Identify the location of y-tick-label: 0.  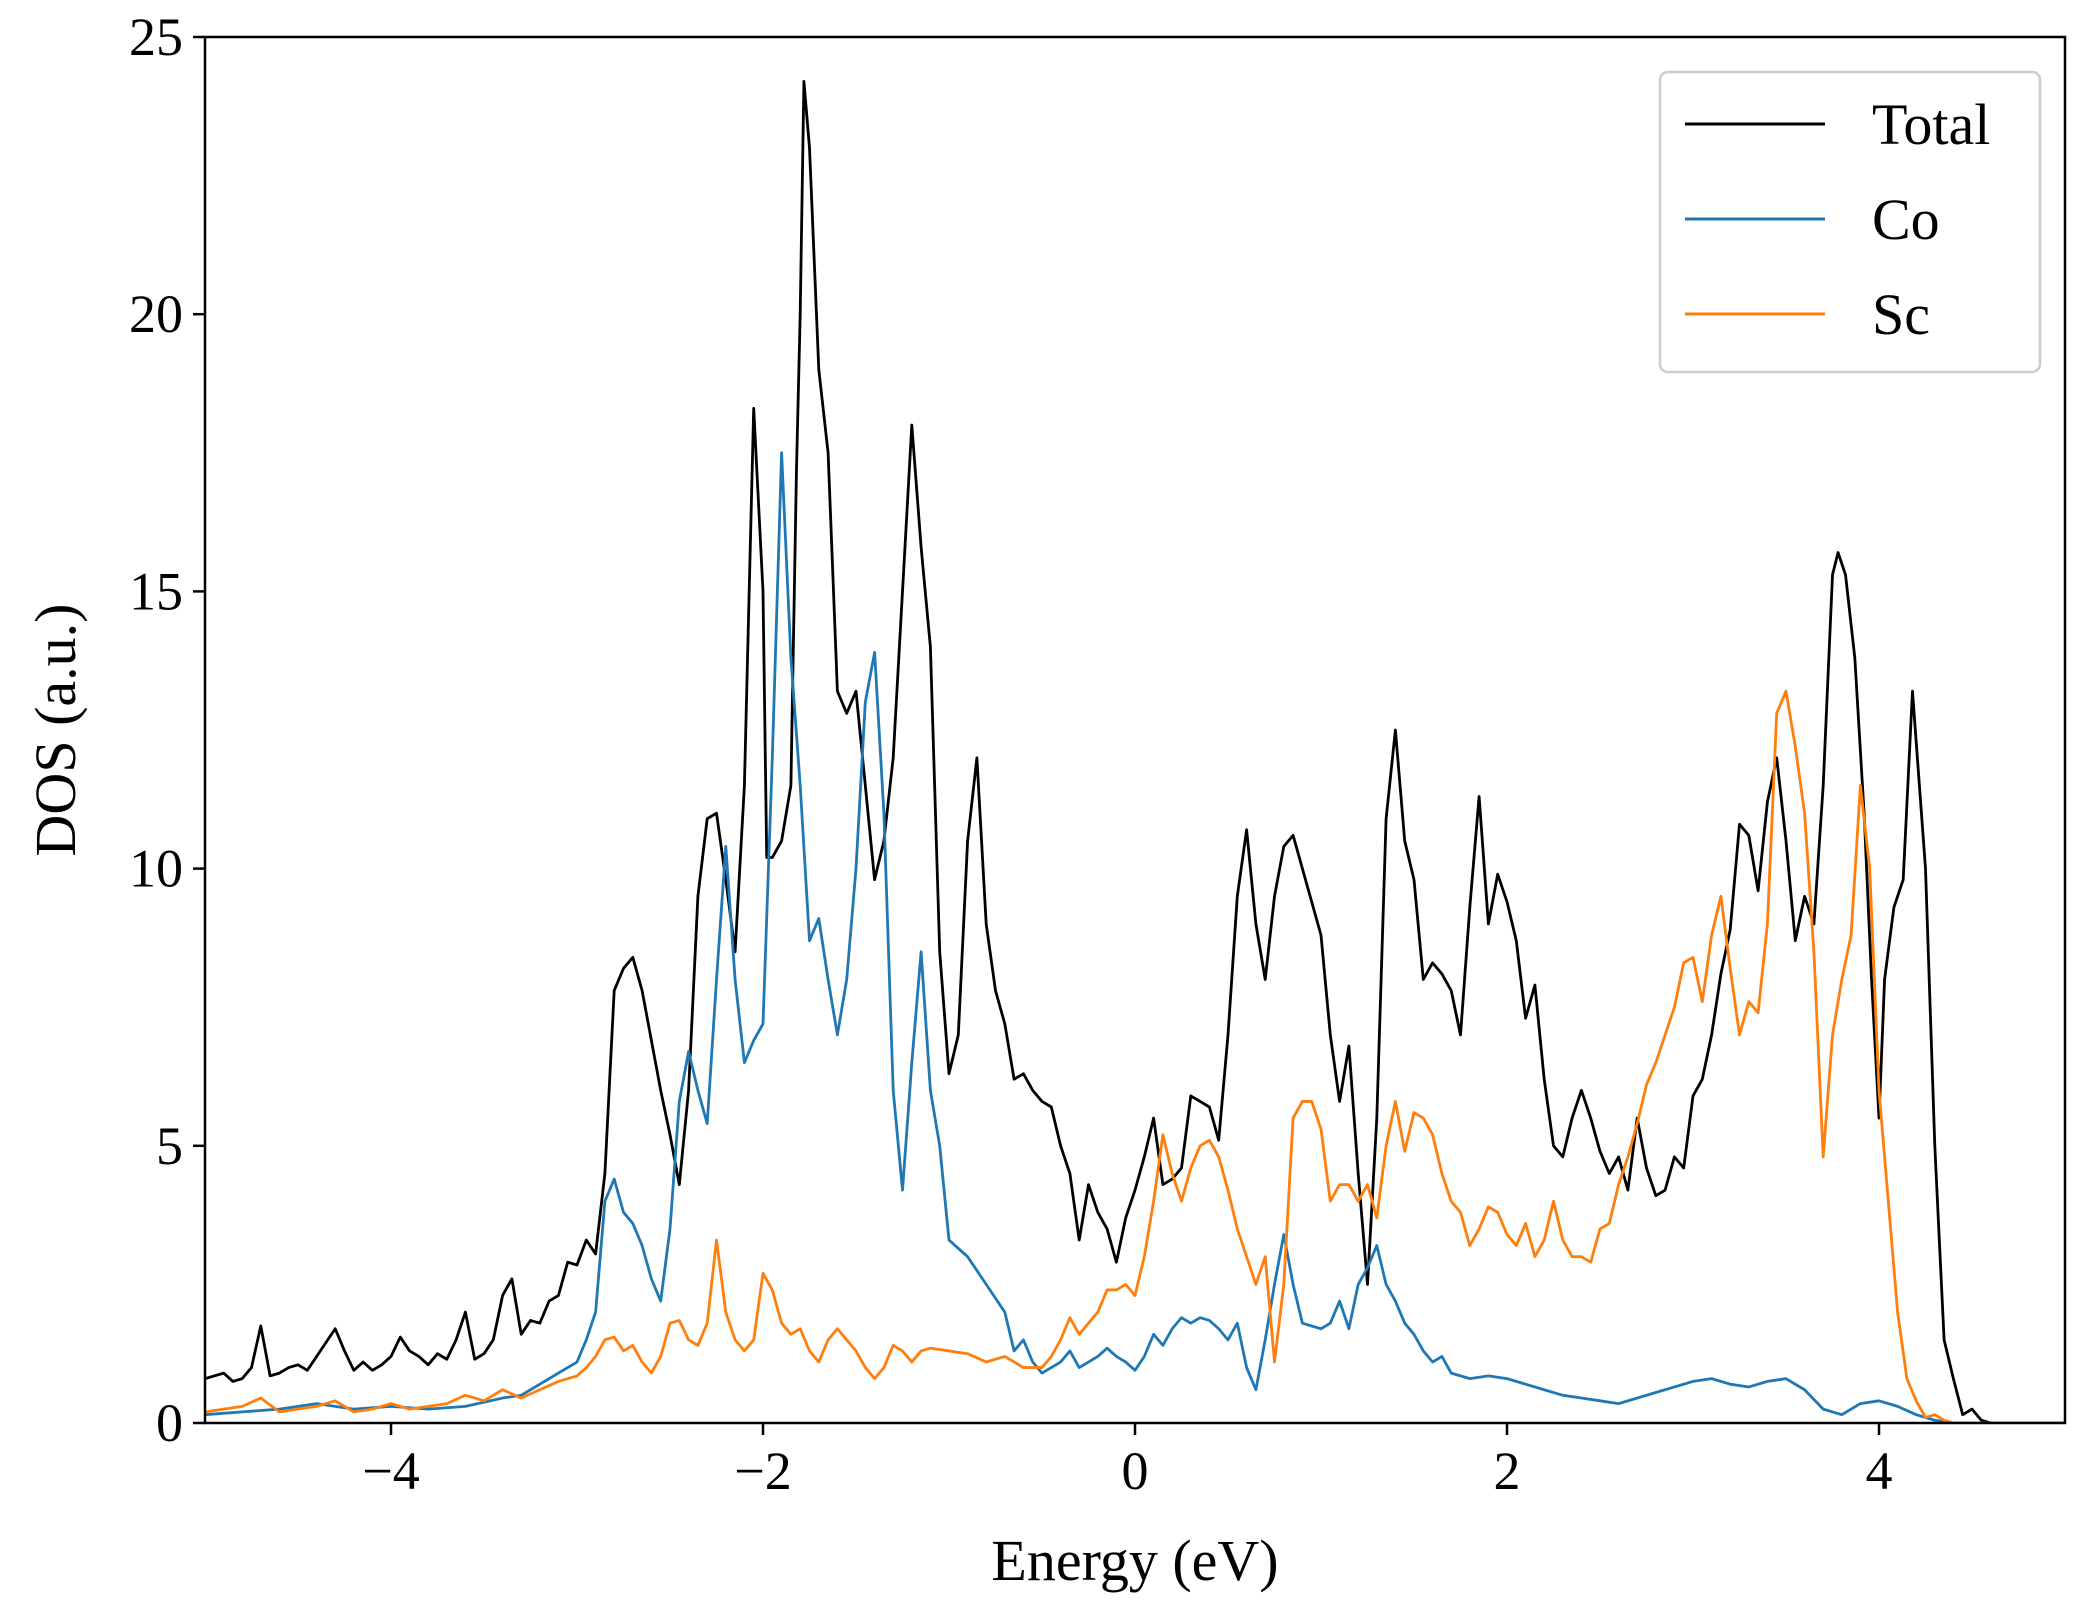
(169, 1423).